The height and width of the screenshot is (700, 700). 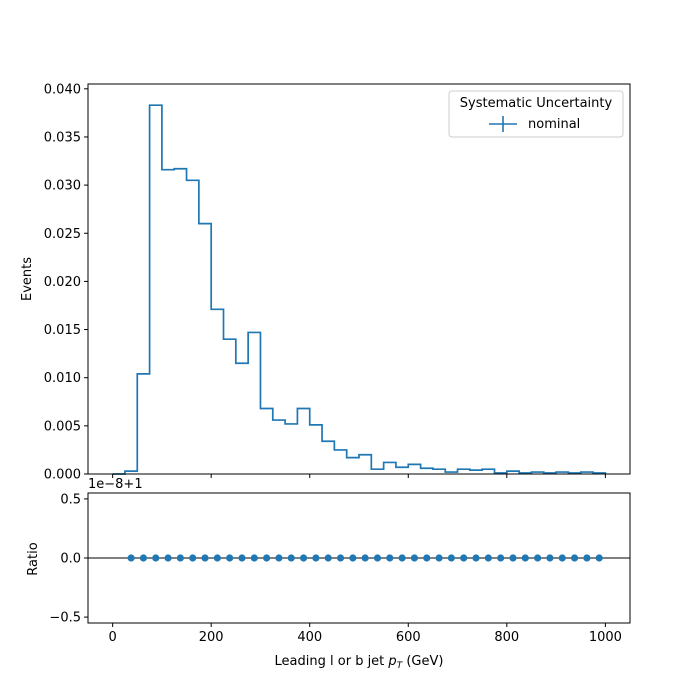 I want to click on legend: Systematic Uncertainty nominal, so click(x=536, y=114).